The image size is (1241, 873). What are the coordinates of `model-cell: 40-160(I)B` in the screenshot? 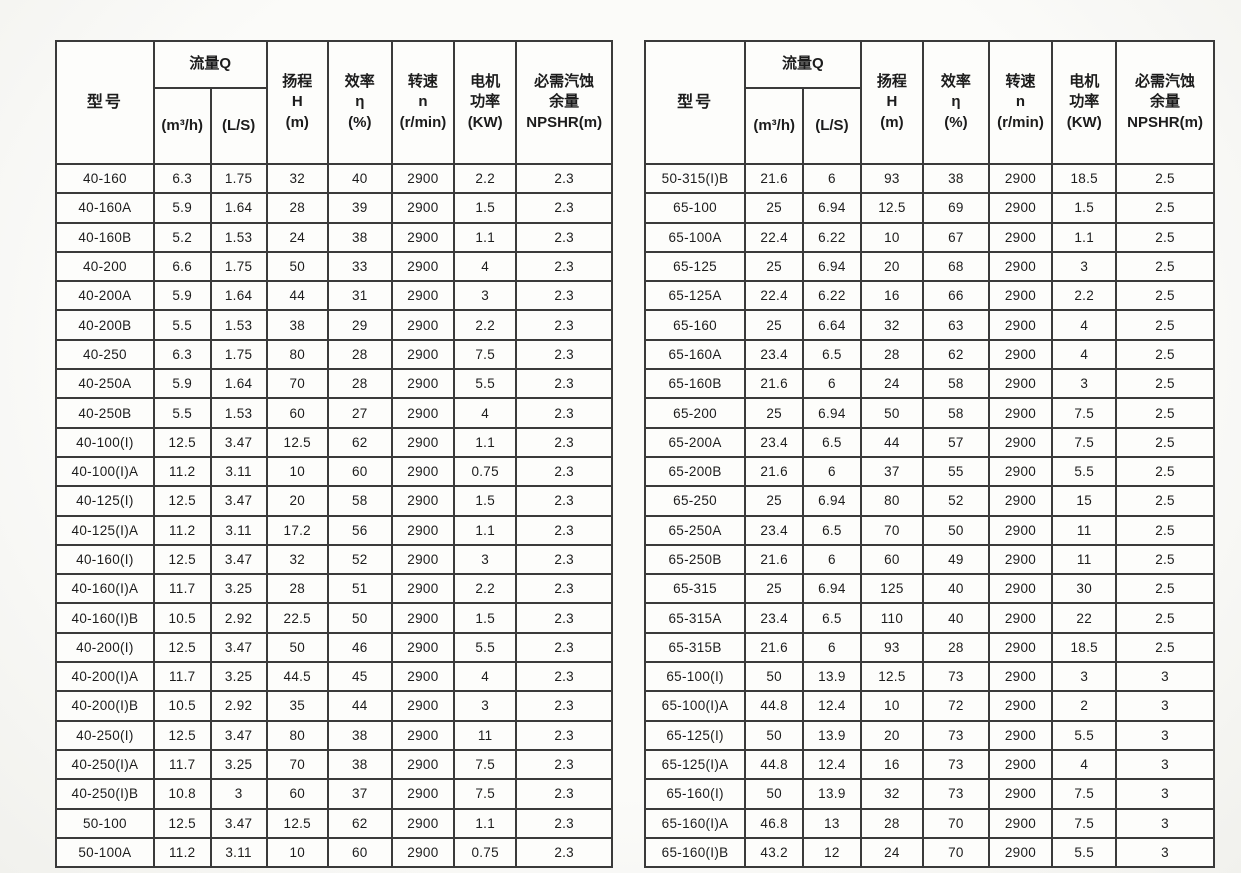 It's located at (105, 618).